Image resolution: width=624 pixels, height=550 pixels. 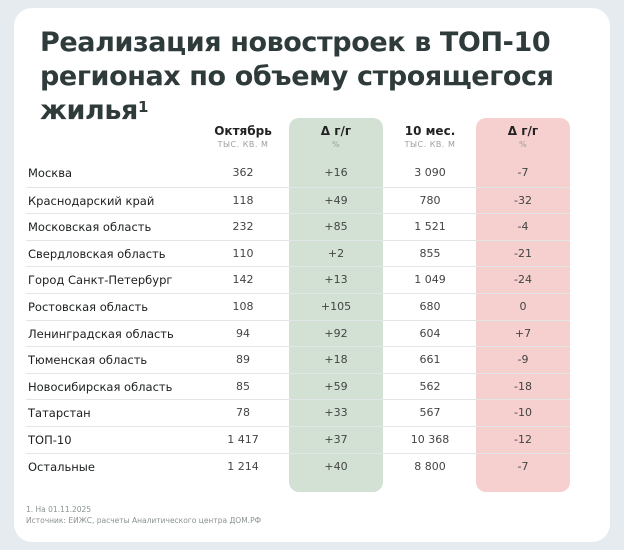 What do you see at coordinates (430, 360) in the screenshot?
I see `ten-months-value: 661` at bounding box center [430, 360].